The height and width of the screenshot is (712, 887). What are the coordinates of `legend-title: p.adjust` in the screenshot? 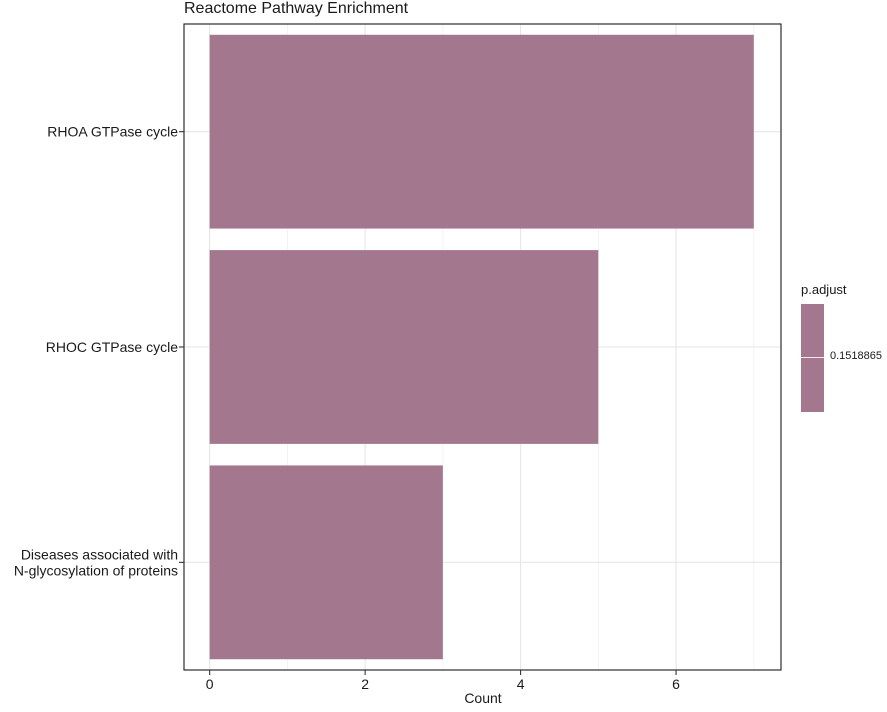 It's located at (824, 289).